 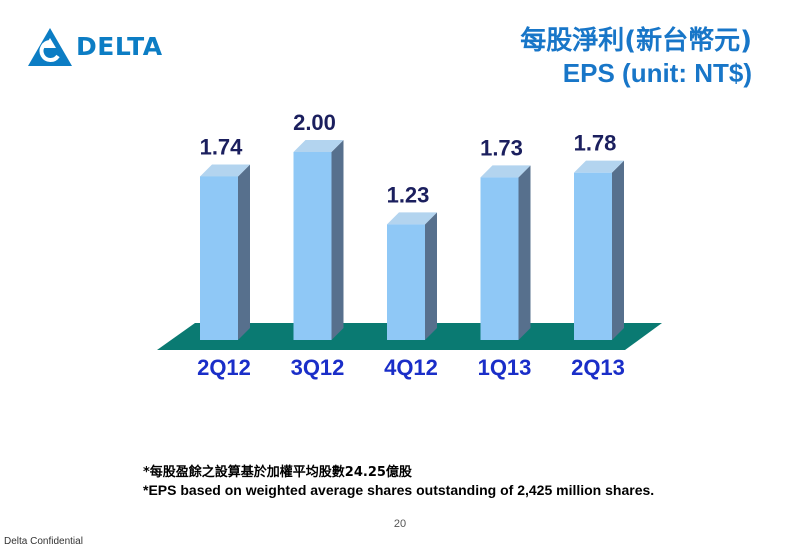 What do you see at coordinates (50, 47) in the screenshot?
I see `delta-triangle-icon` at bounding box center [50, 47].